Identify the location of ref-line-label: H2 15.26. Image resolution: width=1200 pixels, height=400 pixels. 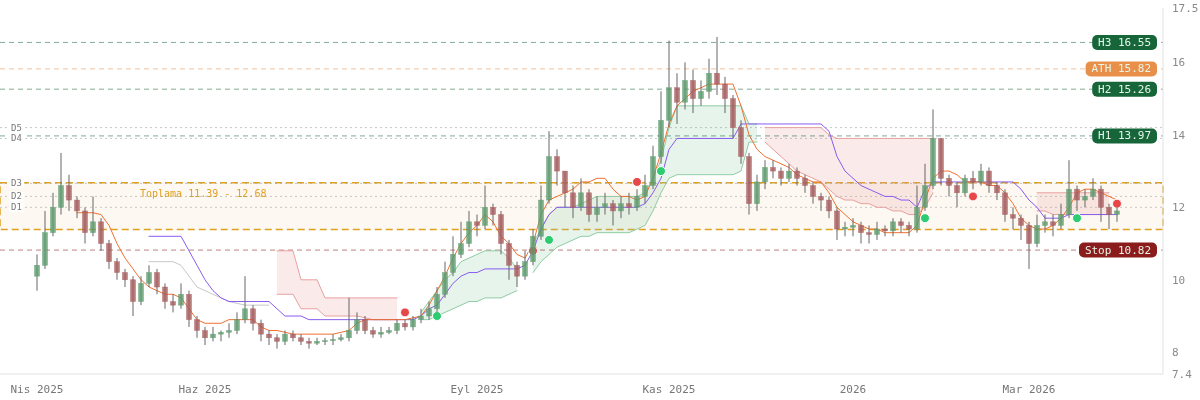
(1125, 89).